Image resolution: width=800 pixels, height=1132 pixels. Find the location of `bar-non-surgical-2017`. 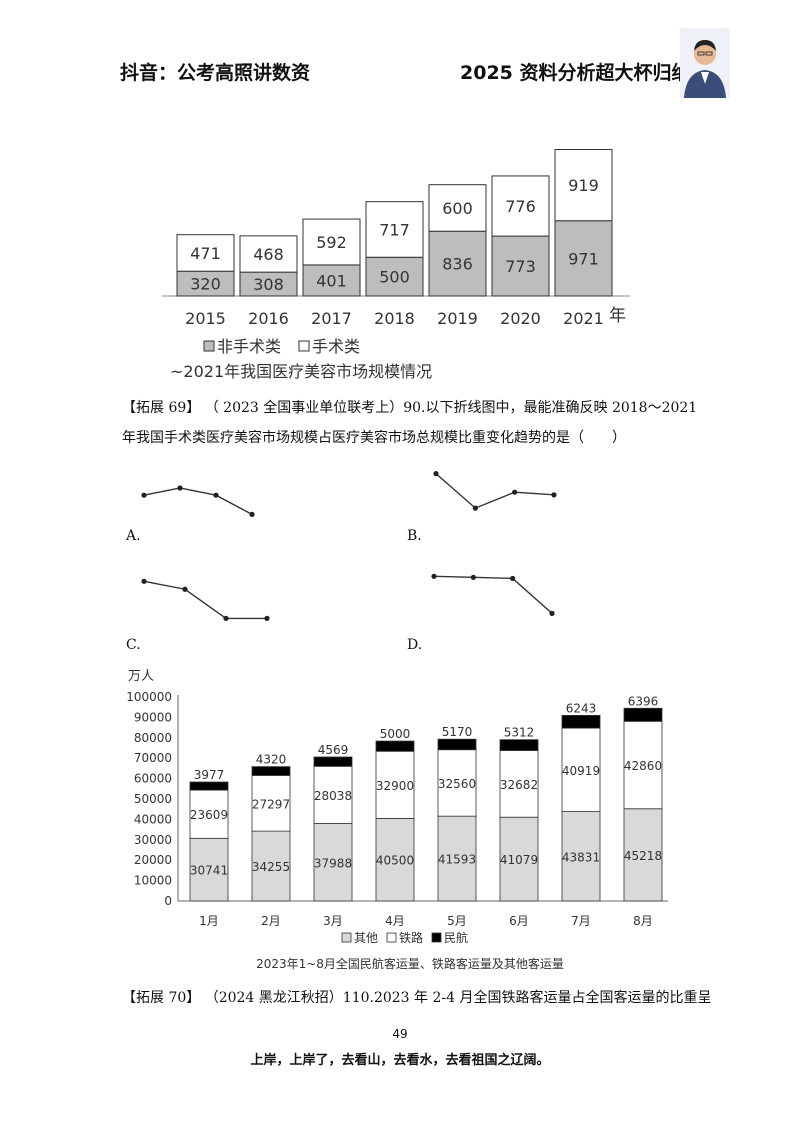

bar-non-surgical-2017 is located at coordinates (331, 280).